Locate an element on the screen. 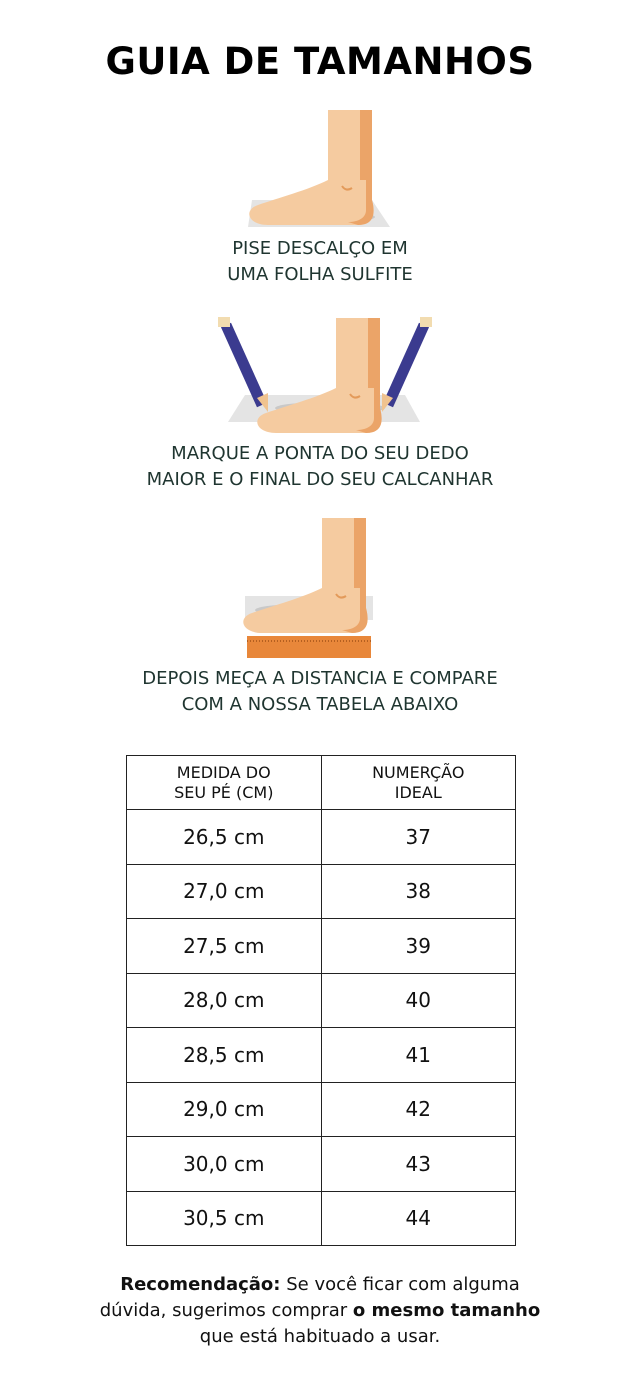 The height and width of the screenshot is (1400, 640). foot-length-cell: 29,0 cm is located at coordinates (224, 1109).